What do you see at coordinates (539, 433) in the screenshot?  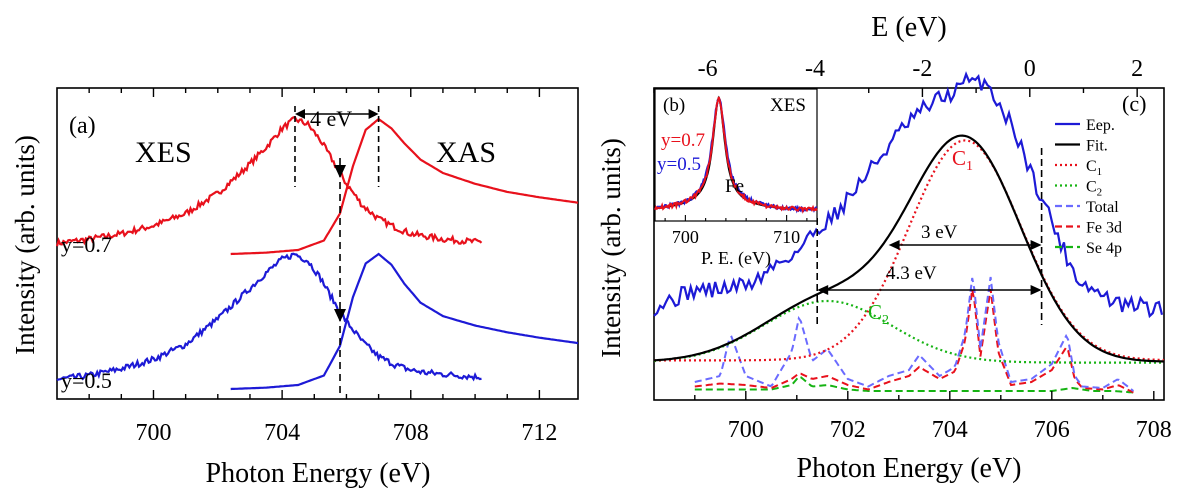 I see `a-xtick-label: 712` at bounding box center [539, 433].